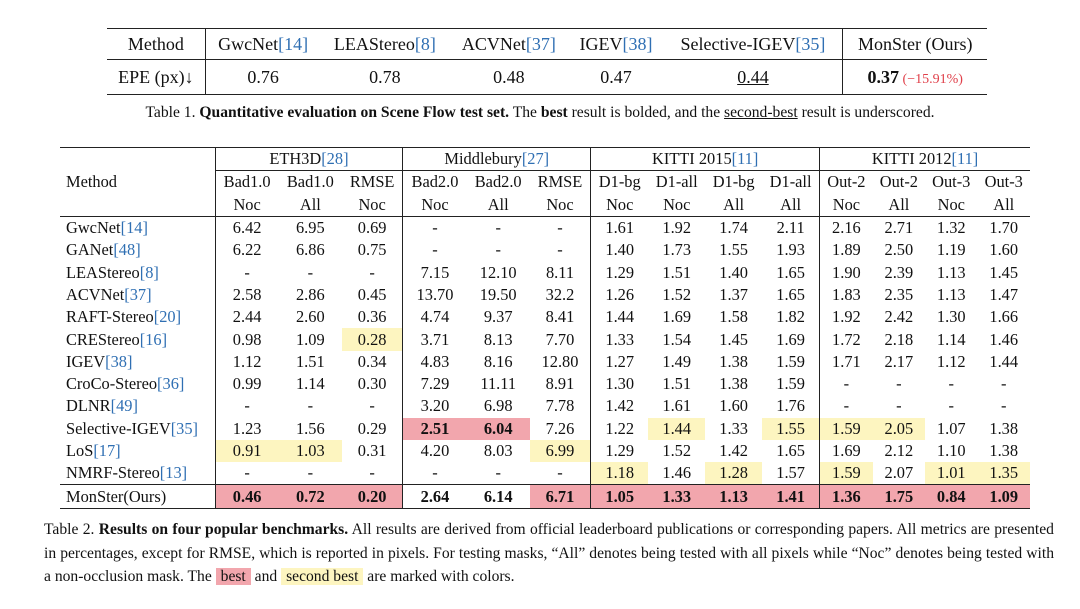 Image resolution: width=1080 pixels, height=609 pixels. I want to click on result-value: 1.83, so click(846, 294).